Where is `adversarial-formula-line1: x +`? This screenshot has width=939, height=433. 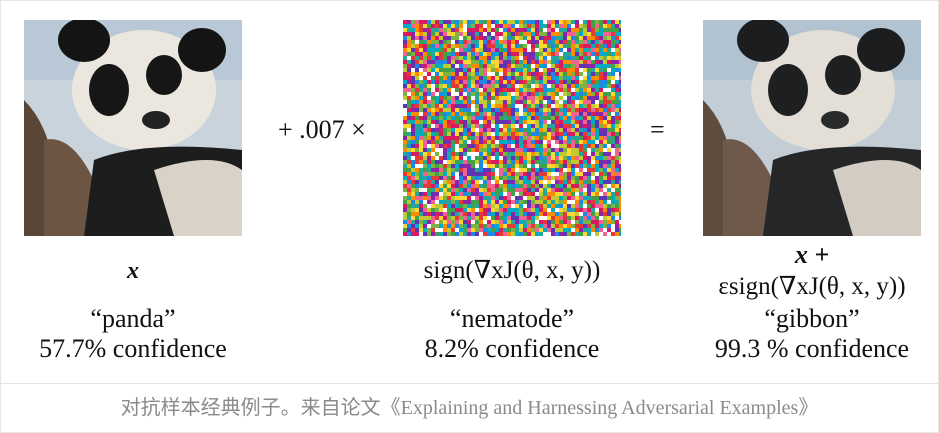 adversarial-formula-line1: x + is located at coordinates (812, 254).